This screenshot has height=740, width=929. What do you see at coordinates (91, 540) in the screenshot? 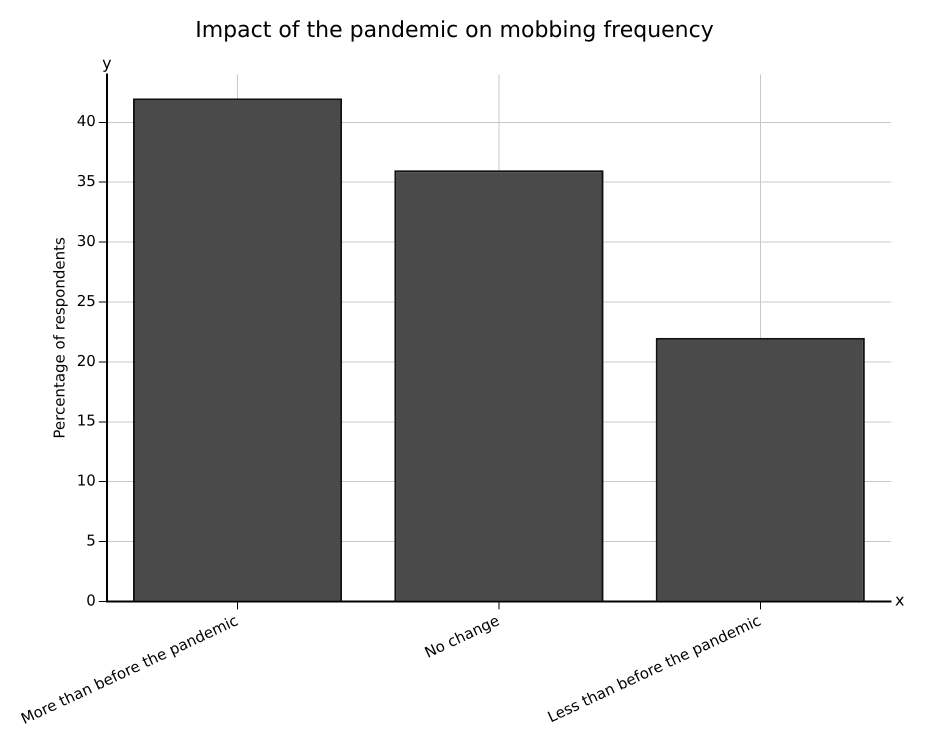
I see `y-tick-label: 5` at bounding box center [91, 540].